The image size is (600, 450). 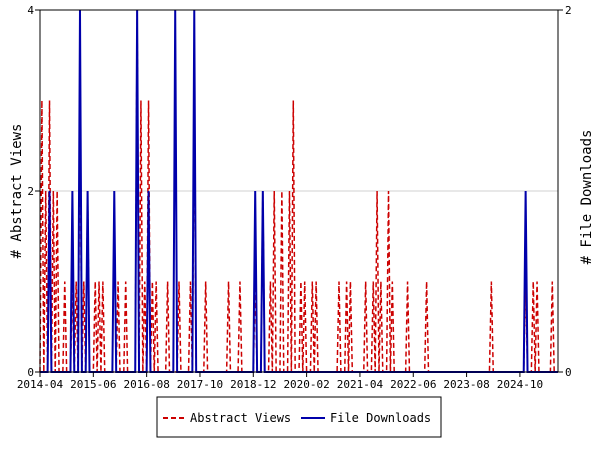 I want to click on y-left-tick-label: 2, so click(x=30, y=191).